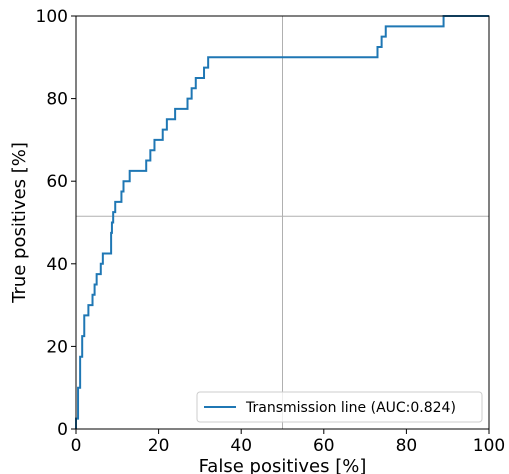  Describe the element at coordinates (57, 347) in the screenshot. I see `y-tick-label: 20` at that location.